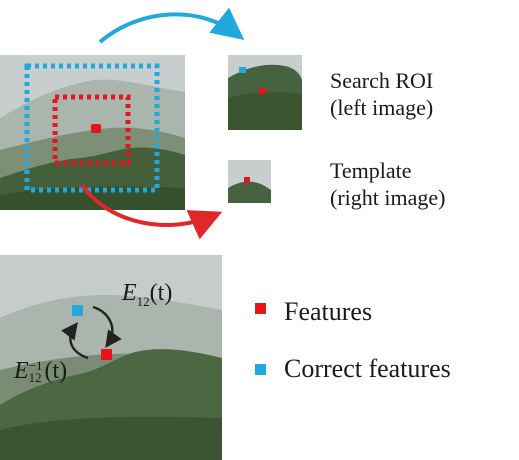  Describe the element at coordinates (382, 107) in the screenshot. I see `search-roi-sublabel: (left image)` at that location.